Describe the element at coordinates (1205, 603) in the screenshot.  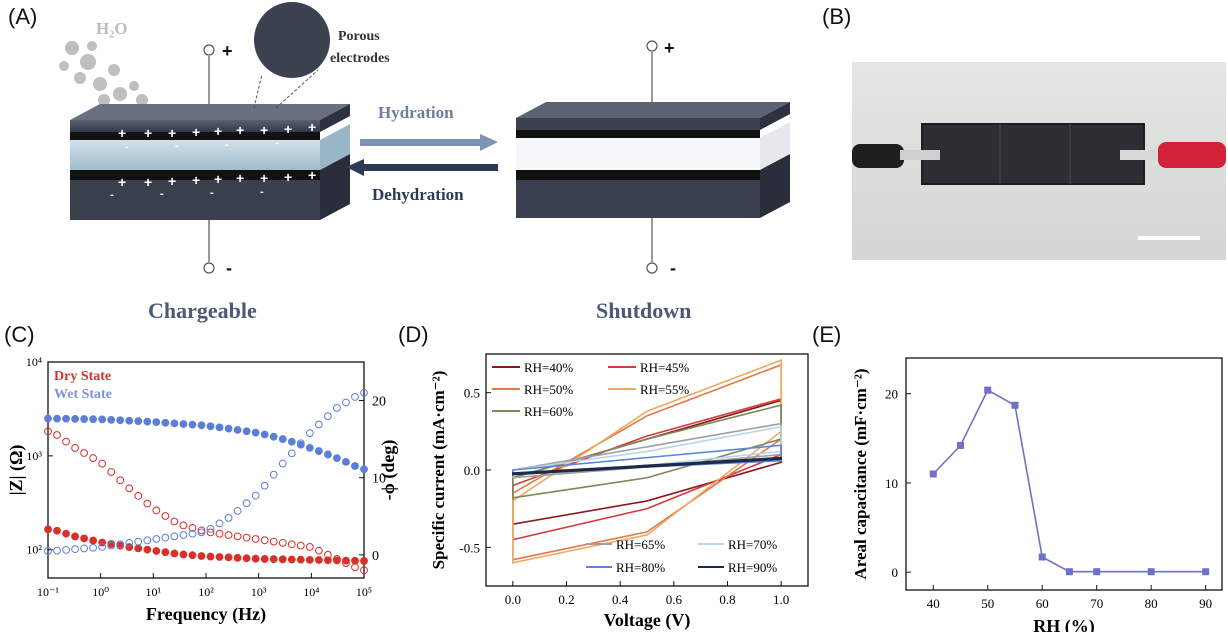
I see `x-tick-label: 90` at that location.